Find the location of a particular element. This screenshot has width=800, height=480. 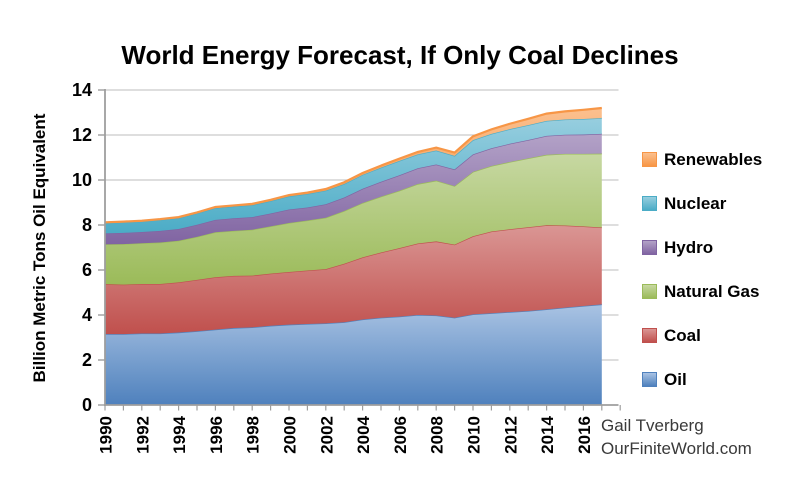

legend: Renewables Nuclear Hydro Natural Gas Coal Oil is located at coordinates (702, 283).